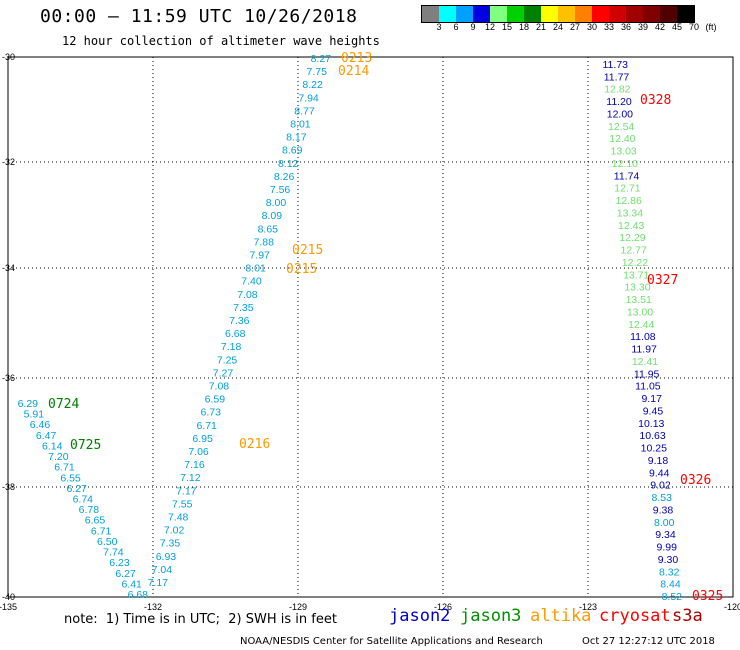 Image resolution: width=740 pixels, height=650 pixels. What do you see at coordinates (540, 27) in the screenshot?
I see `color-legend-label: 21` at bounding box center [540, 27].